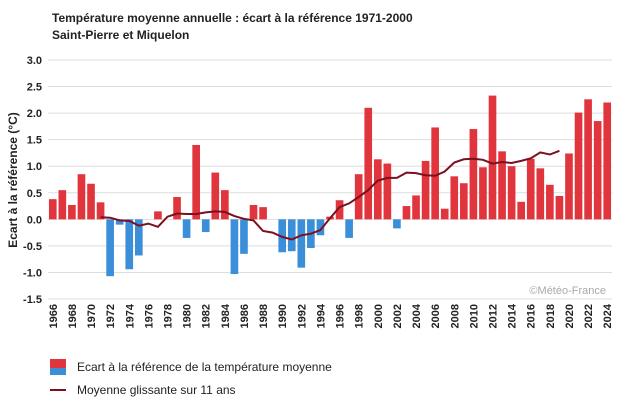 This screenshot has width=630, height=405. I want to click on bar-1987, so click(253, 212).